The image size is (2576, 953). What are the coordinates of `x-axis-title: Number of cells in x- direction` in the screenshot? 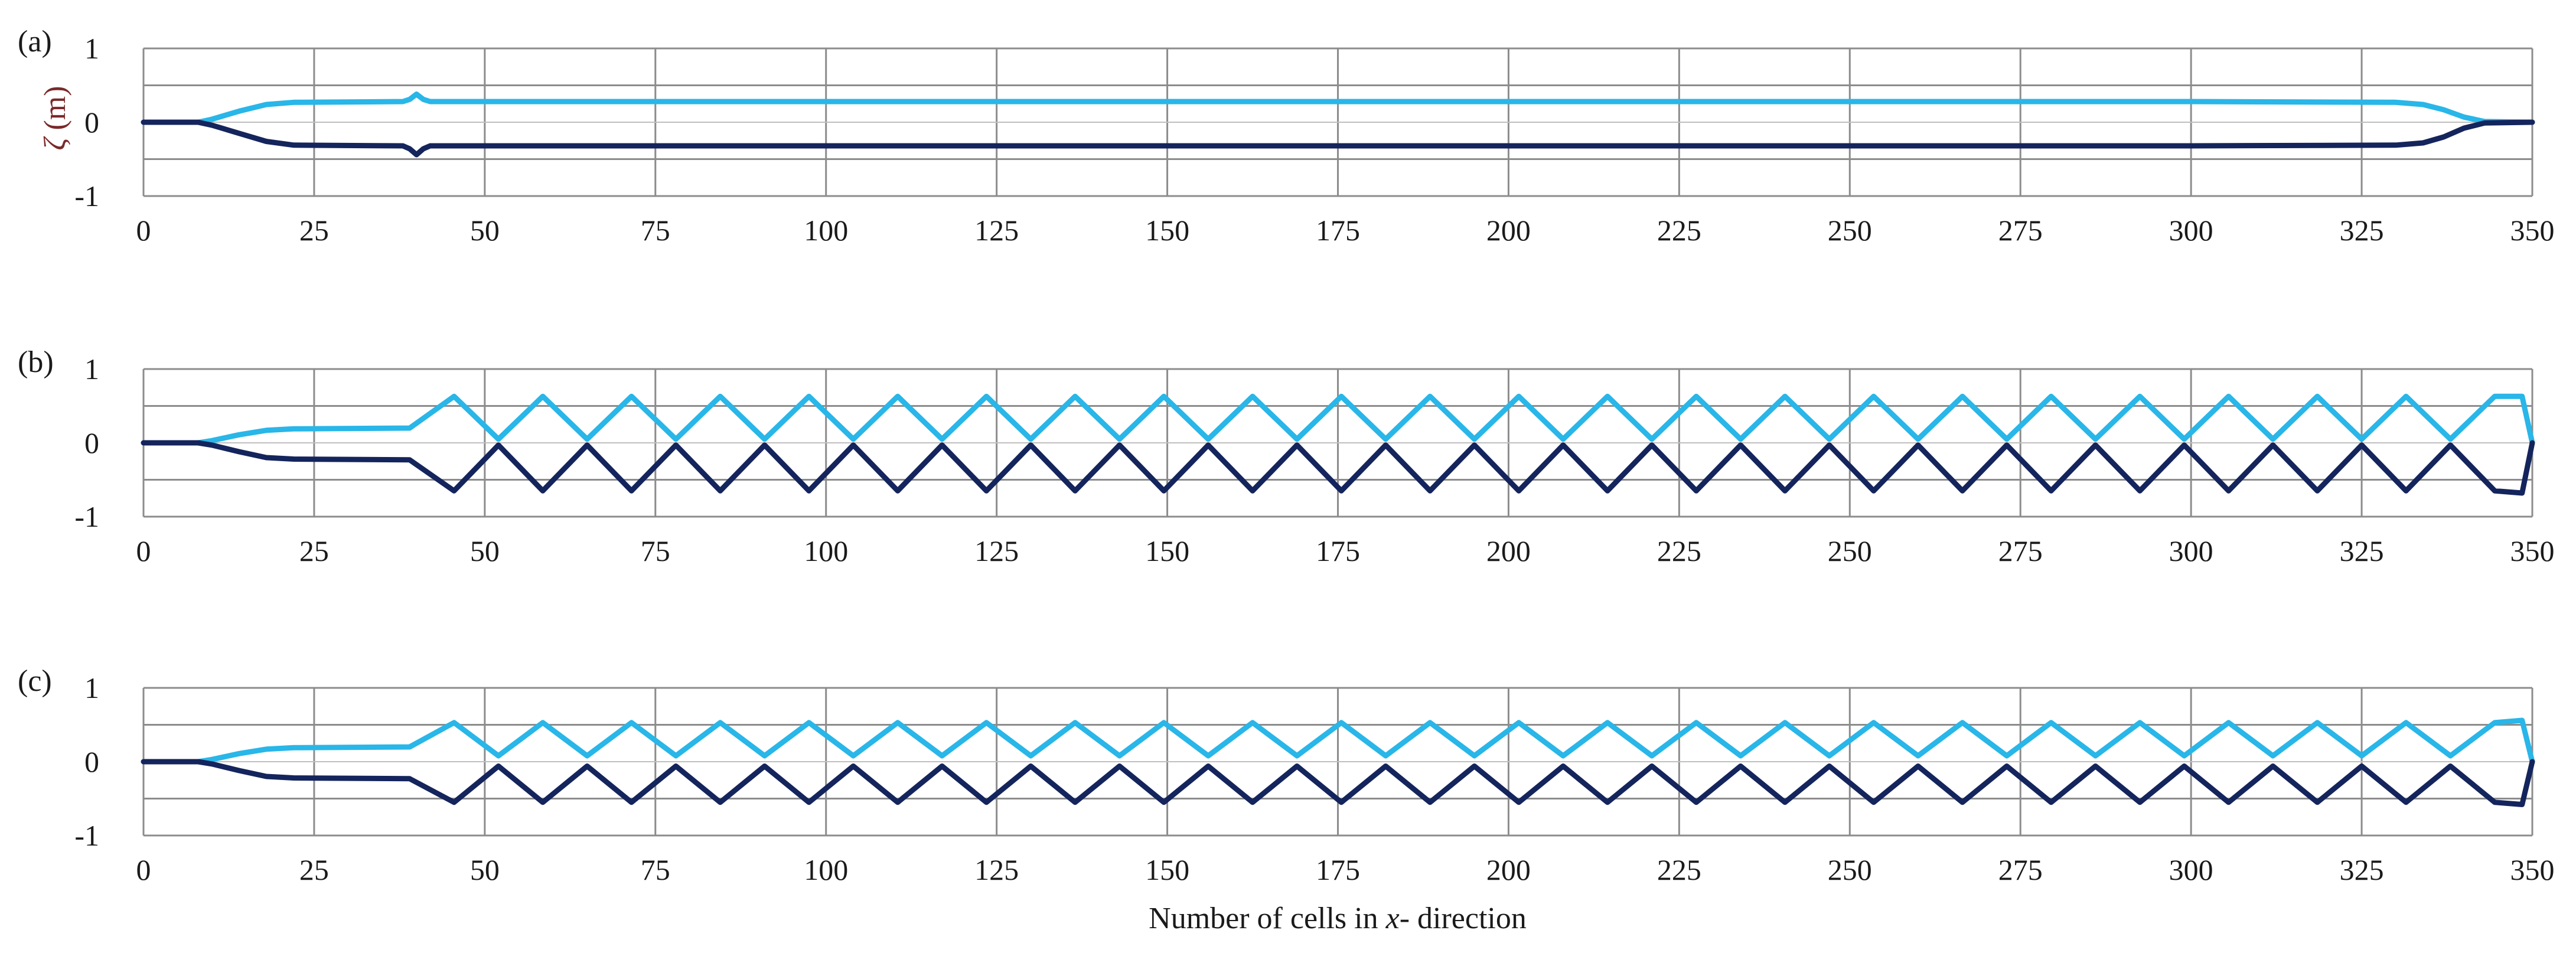 It's located at (1338, 918).